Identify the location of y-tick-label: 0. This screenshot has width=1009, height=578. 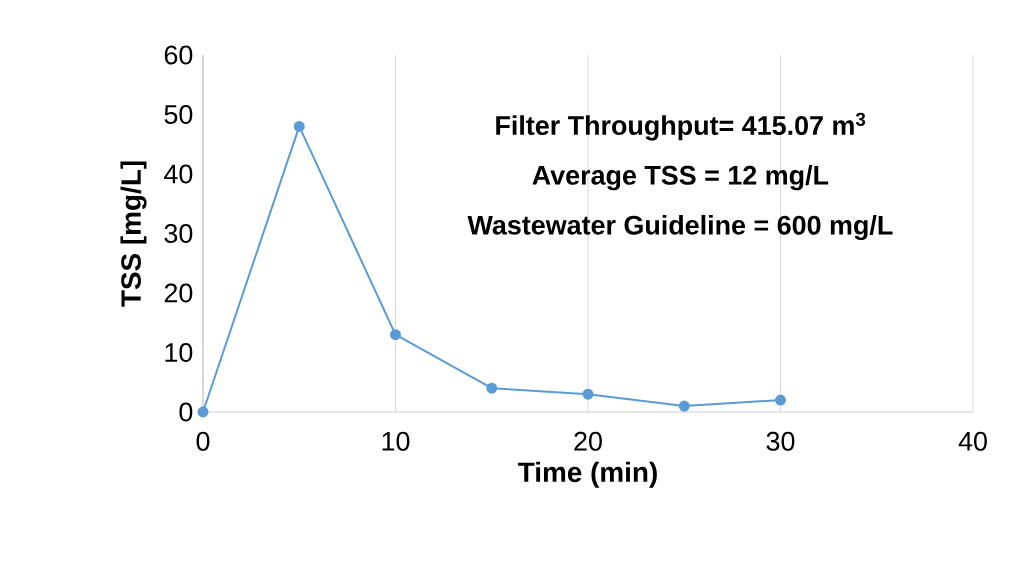
(186, 412).